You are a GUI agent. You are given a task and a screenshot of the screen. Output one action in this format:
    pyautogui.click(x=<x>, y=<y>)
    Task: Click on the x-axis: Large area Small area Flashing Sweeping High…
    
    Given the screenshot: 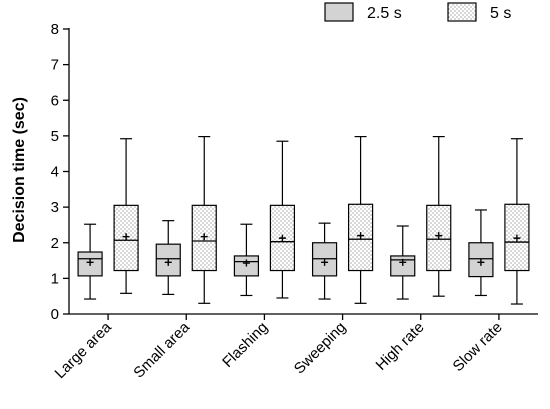 What is the action you would take?
    pyautogui.click(x=295, y=347)
    